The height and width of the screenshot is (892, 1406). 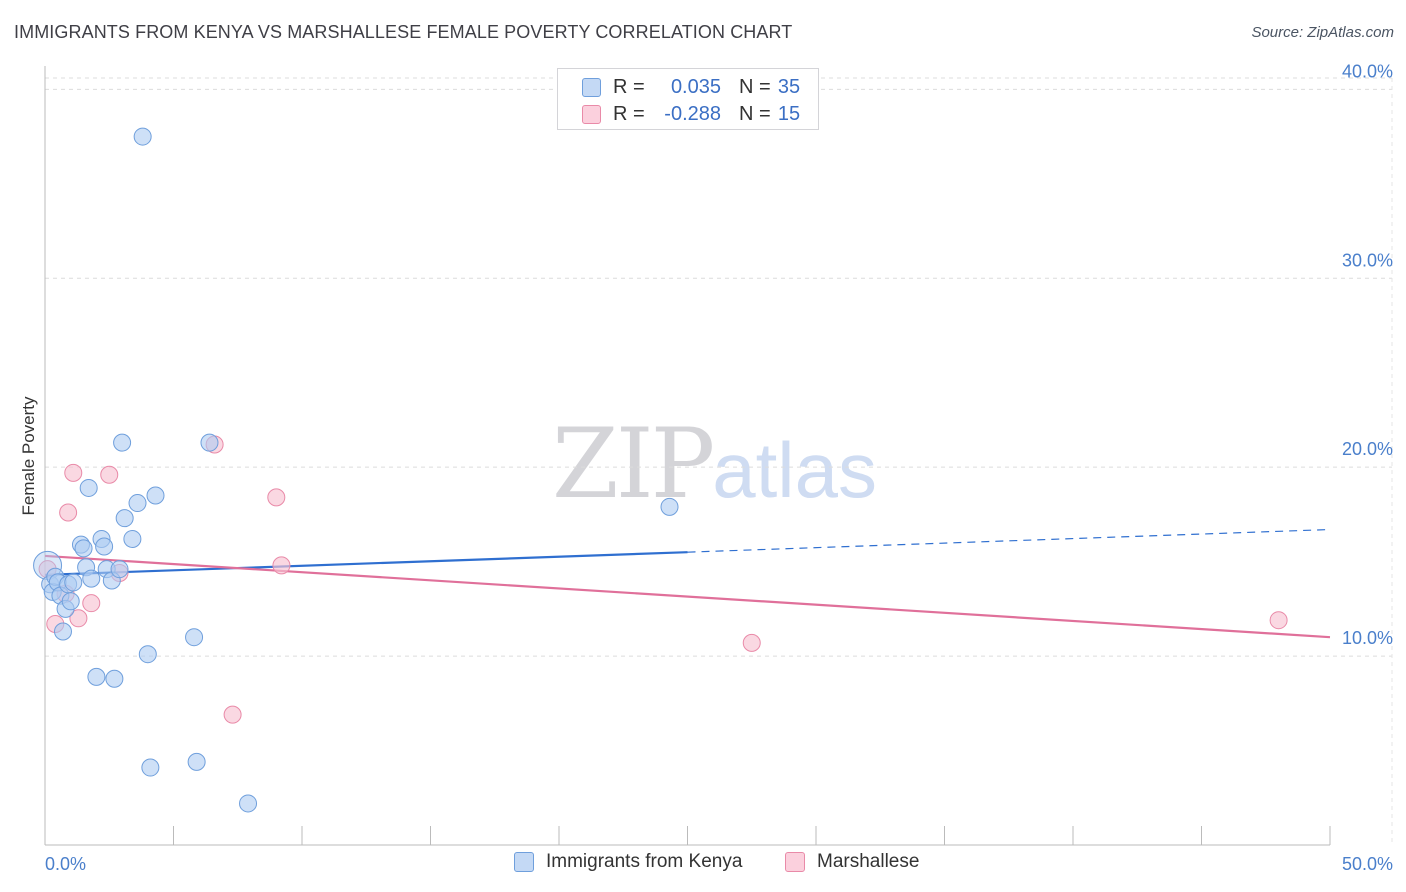 I want to click on legend-swatch-marshallese, so click(x=591, y=114).